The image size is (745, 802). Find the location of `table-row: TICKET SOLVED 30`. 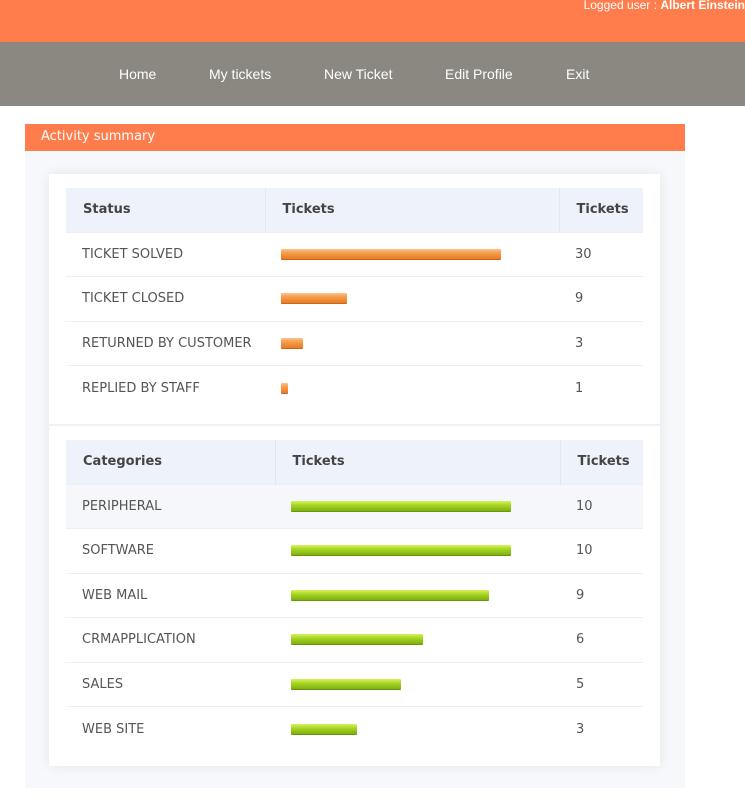

table-row: TICKET SOLVED 30 is located at coordinates (354, 254).